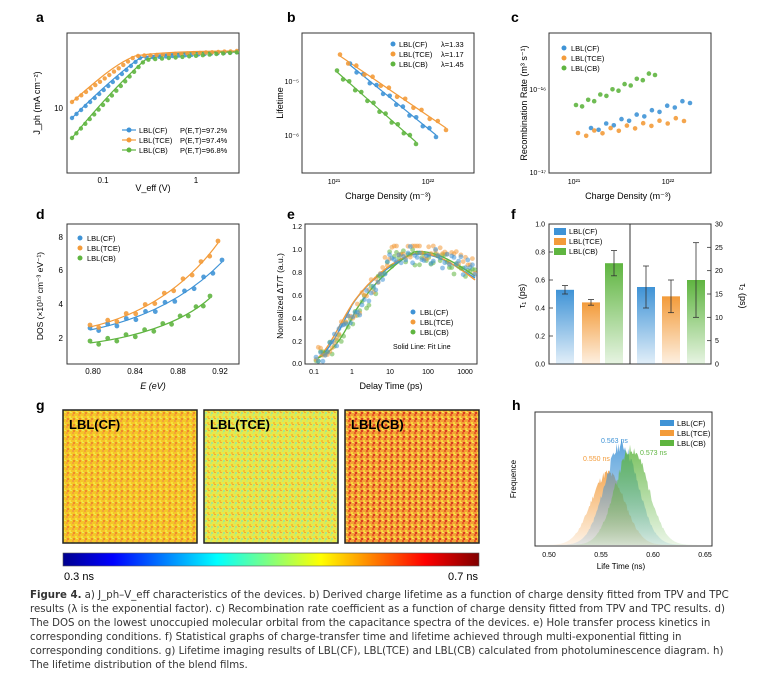  What do you see at coordinates (291, 214) in the screenshot?
I see `panel-e-letter: e` at bounding box center [291, 214].